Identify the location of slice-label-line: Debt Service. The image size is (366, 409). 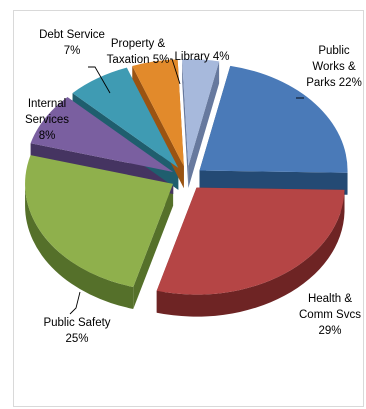
(72, 35).